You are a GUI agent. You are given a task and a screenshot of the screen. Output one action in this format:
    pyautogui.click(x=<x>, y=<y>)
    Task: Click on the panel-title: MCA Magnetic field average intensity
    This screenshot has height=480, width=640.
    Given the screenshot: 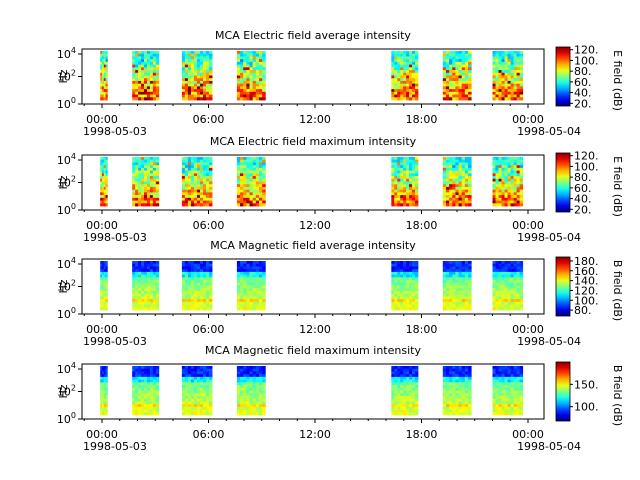 What is the action you would take?
    pyautogui.click(x=313, y=245)
    